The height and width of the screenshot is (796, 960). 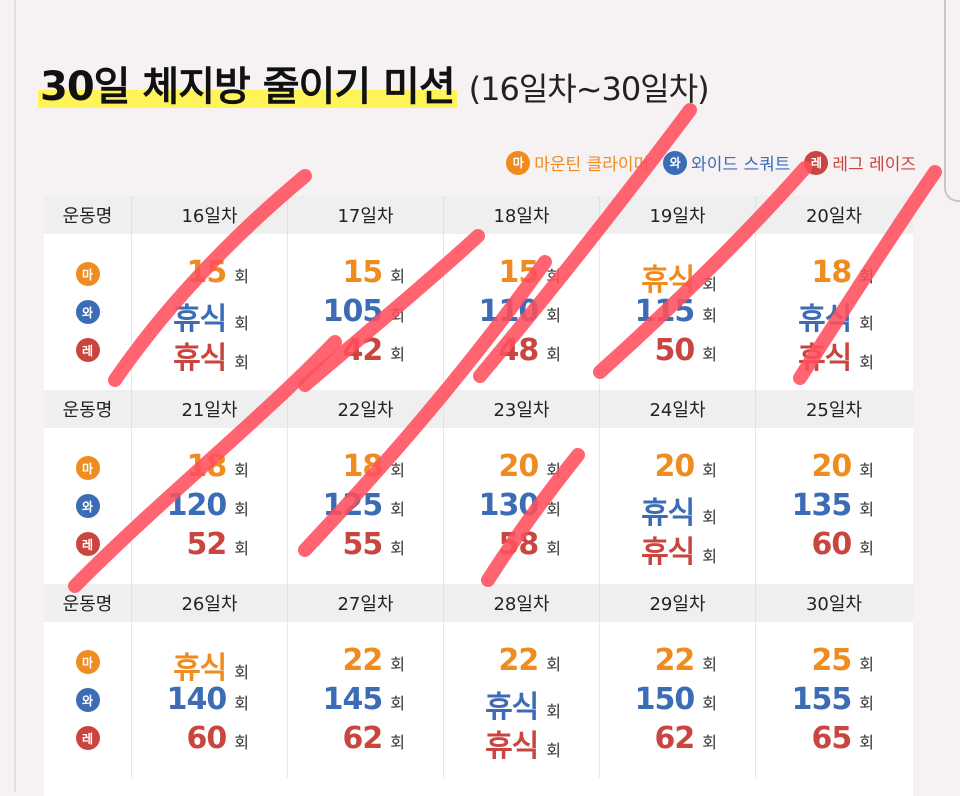 I want to click on table-header-row: 운동명 21일차 22일차 23일차 24일차 25일차, so click(x=478, y=409).